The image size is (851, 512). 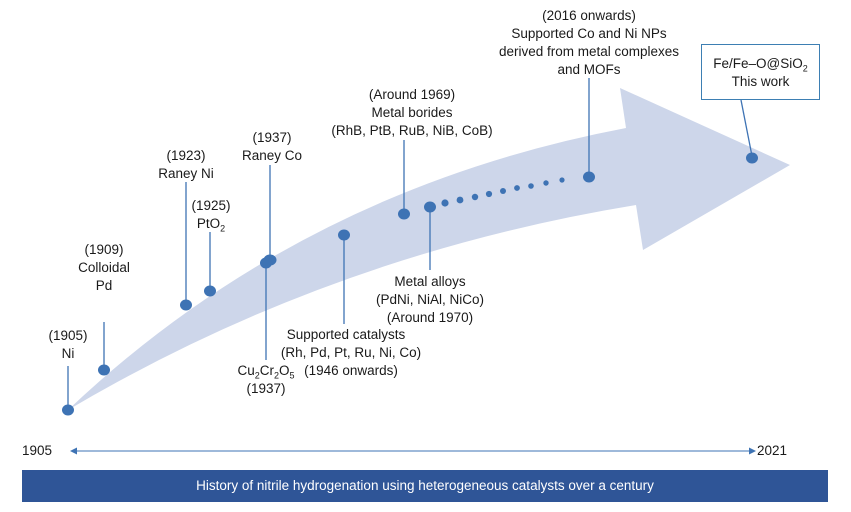 I want to click on label-cu2cr2o5-formula: Cu2Cr2O5, so click(x=266, y=372).